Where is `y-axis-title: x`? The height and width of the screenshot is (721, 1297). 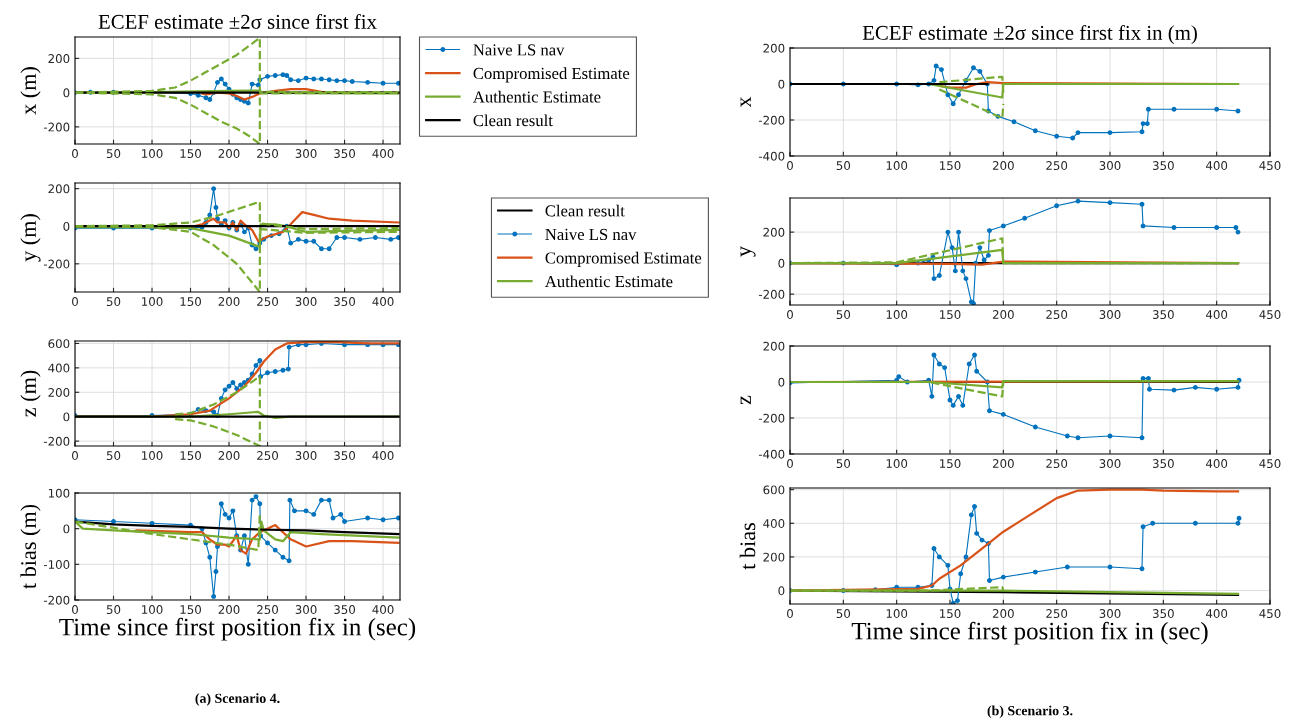 y-axis-title: x is located at coordinates (745, 102).